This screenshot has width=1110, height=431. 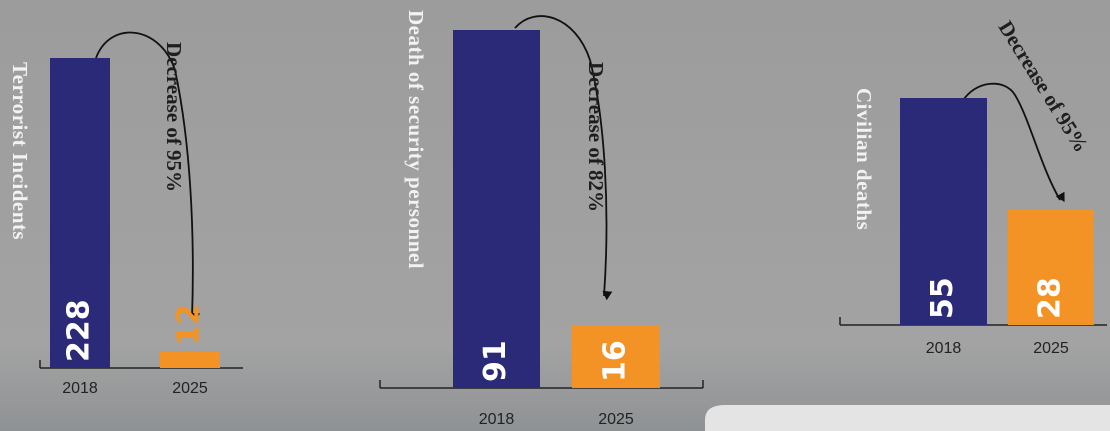 What do you see at coordinates (79, 330) in the screenshot?
I see `value-label: 228` at bounding box center [79, 330].